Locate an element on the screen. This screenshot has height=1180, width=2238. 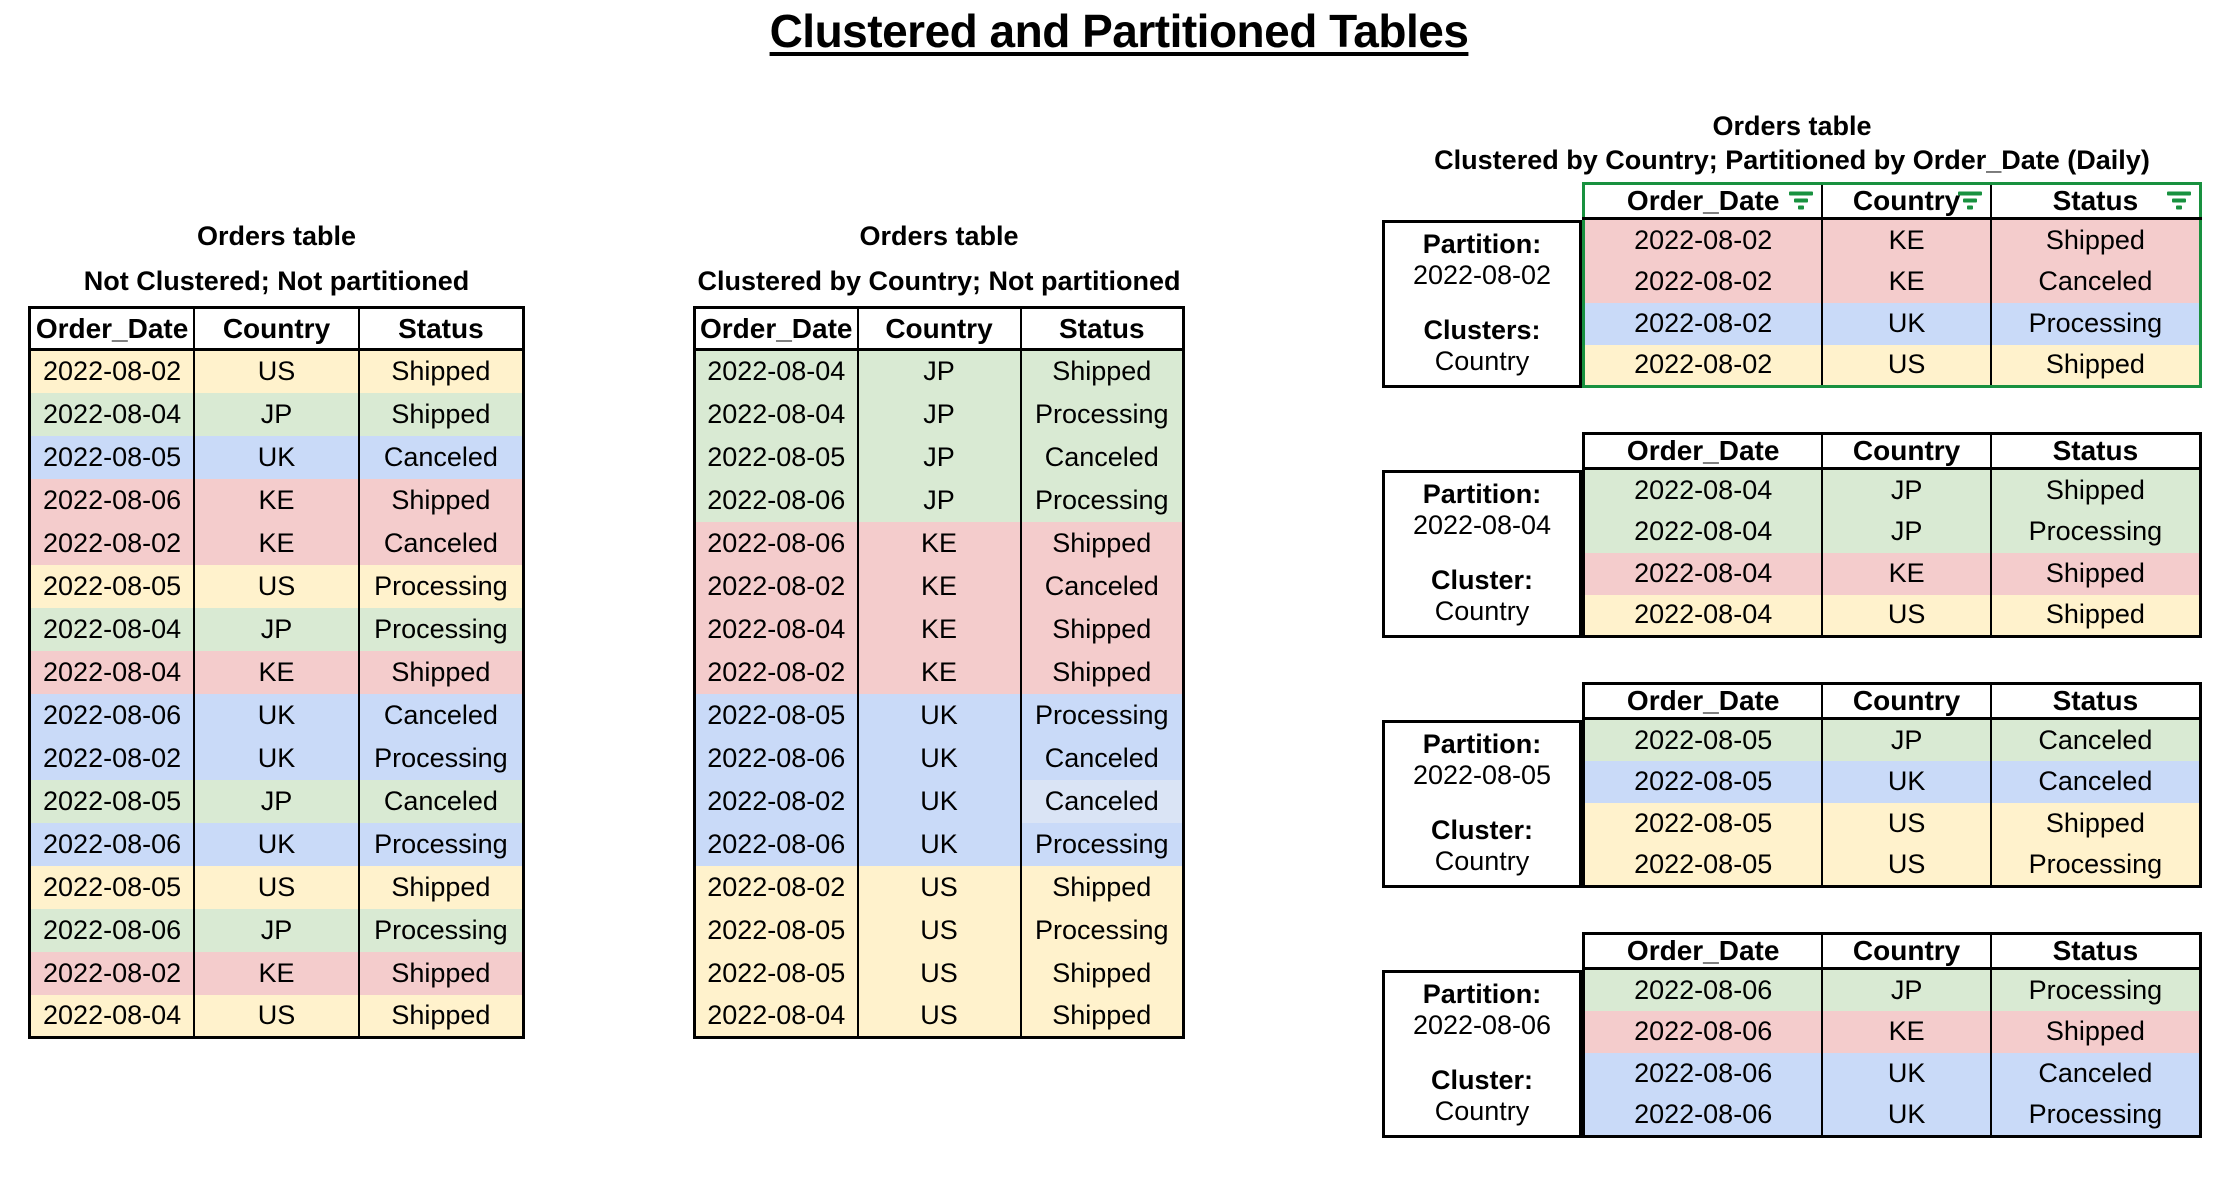
partition-value: 2022-08-02 is located at coordinates (1482, 275).